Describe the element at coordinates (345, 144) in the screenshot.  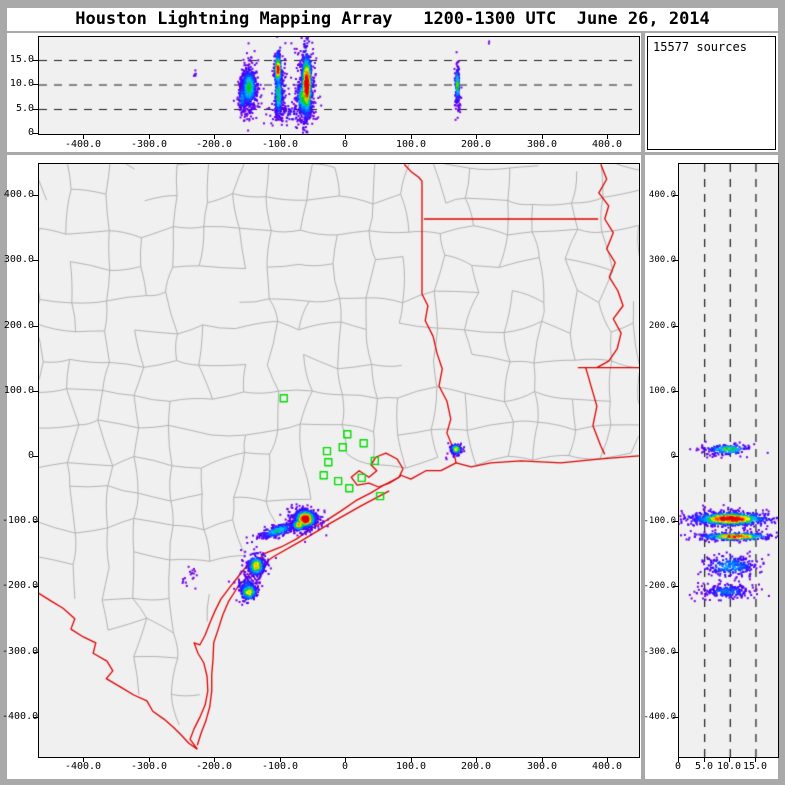
I see `altew-x-tick-label: 0` at that location.